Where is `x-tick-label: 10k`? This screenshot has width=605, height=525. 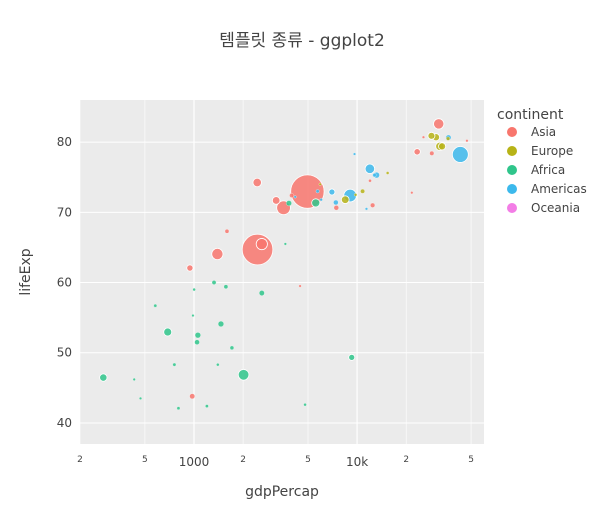 x-tick-label: 10k is located at coordinates (357, 462).